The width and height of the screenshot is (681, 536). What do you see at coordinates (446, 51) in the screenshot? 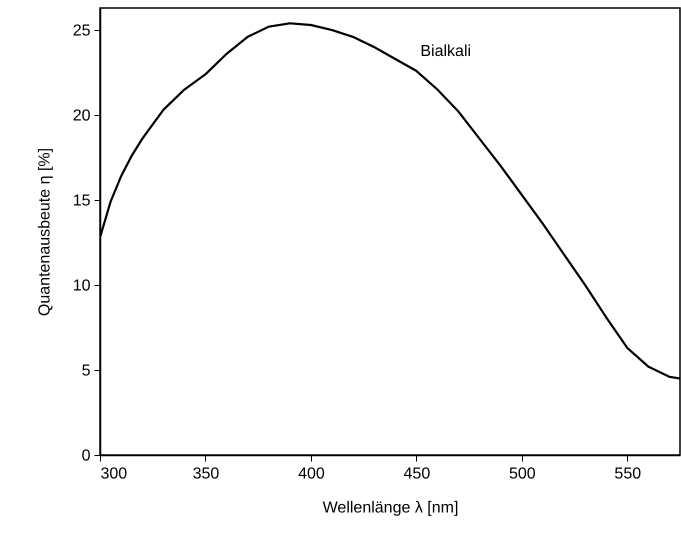
I see `series-label: Bialkali` at bounding box center [446, 51].